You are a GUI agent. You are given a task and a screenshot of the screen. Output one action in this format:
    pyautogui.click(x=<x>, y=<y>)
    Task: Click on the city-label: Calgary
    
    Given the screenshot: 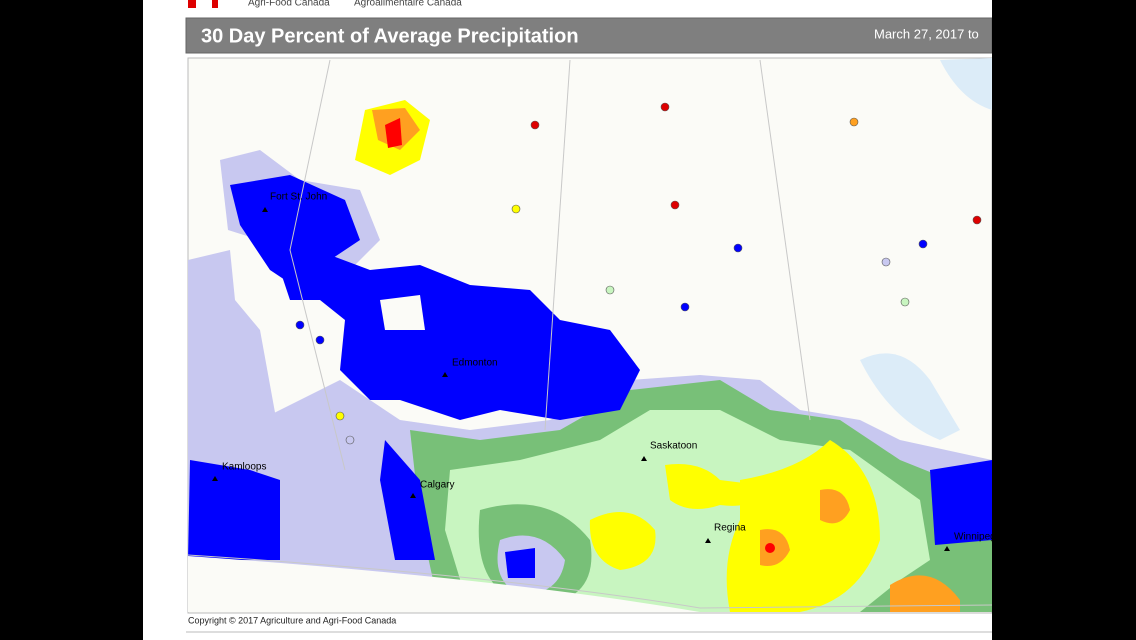 What is the action you would take?
    pyautogui.click(x=437, y=485)
    